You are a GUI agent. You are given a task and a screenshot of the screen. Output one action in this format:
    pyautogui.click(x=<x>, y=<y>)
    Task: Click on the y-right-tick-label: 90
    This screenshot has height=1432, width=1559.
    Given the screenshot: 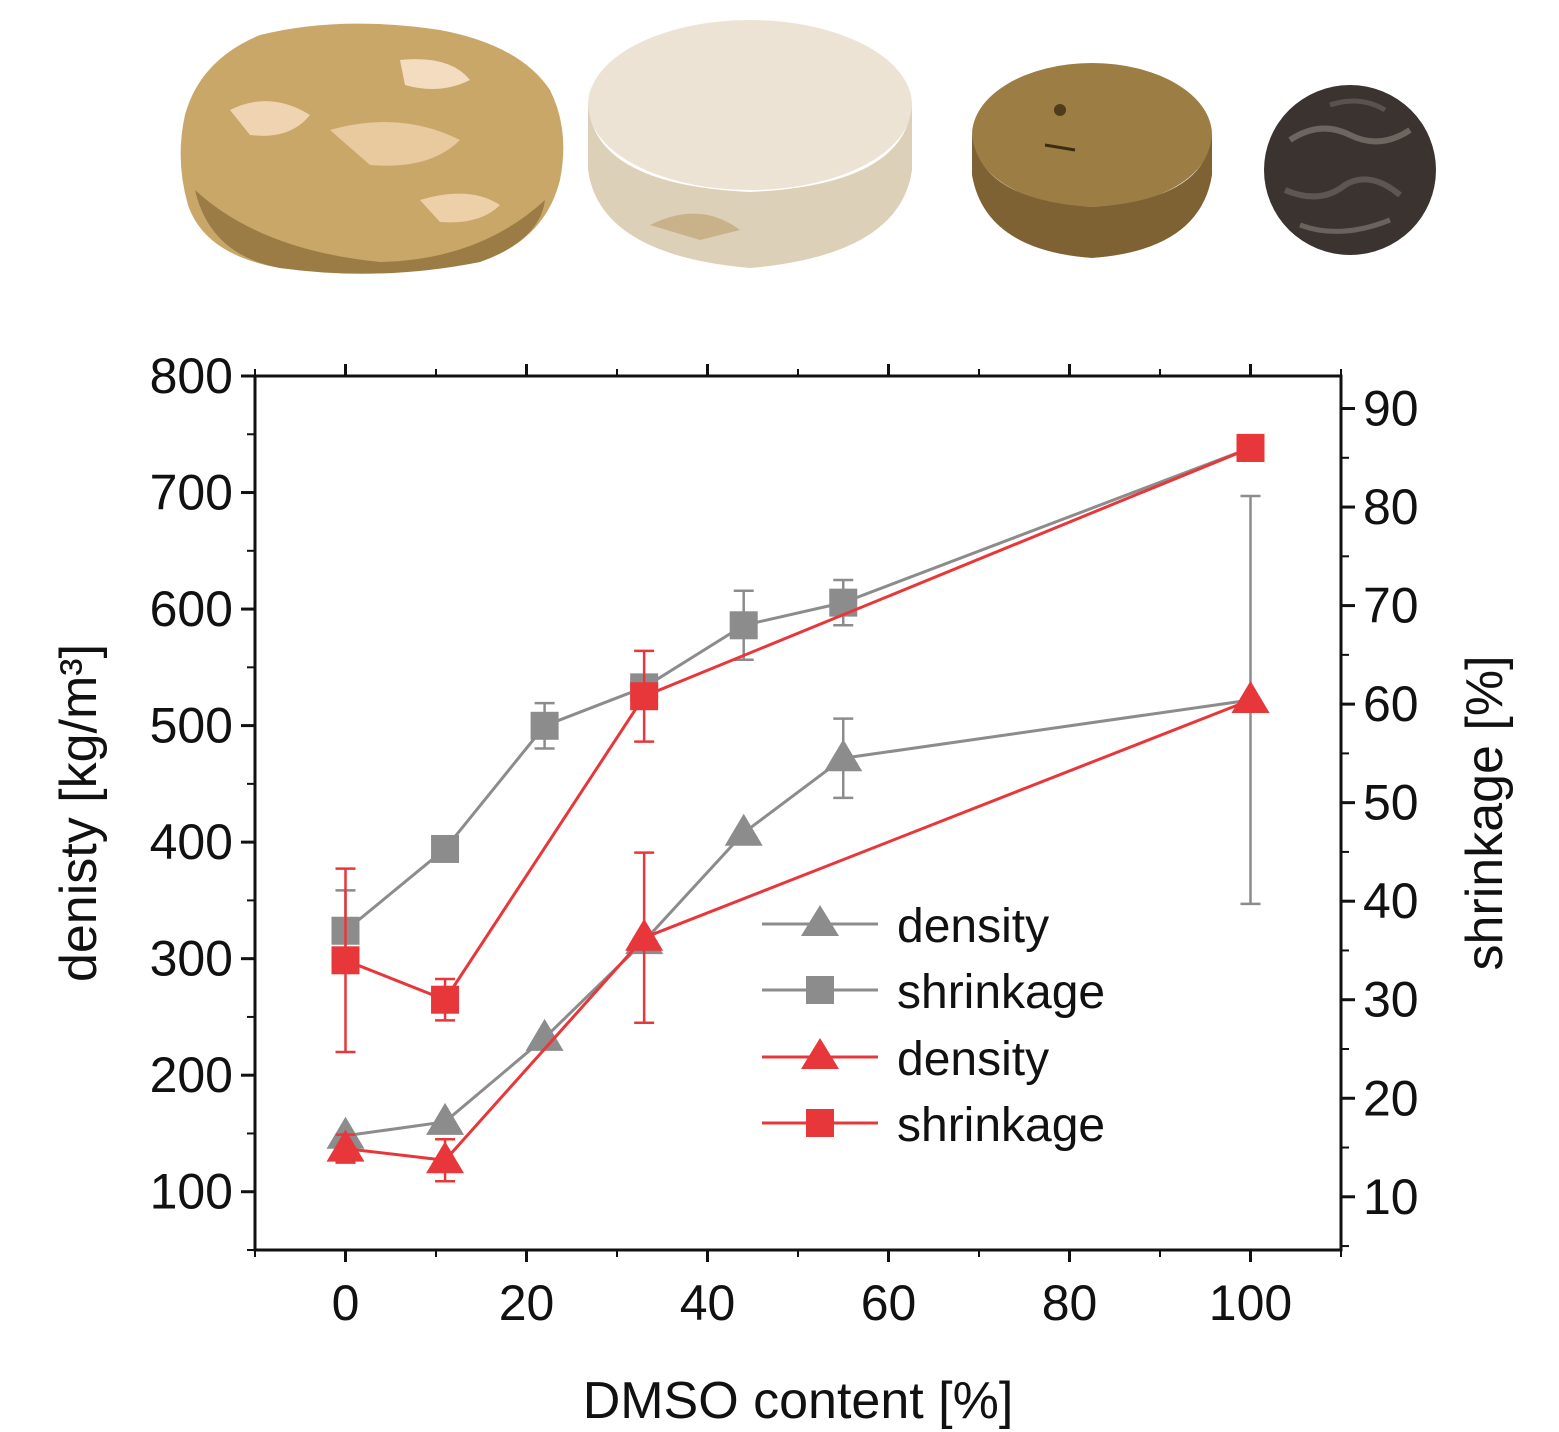 What is the action you would take?
    pyautogui.click(x=1391, y=409)
    